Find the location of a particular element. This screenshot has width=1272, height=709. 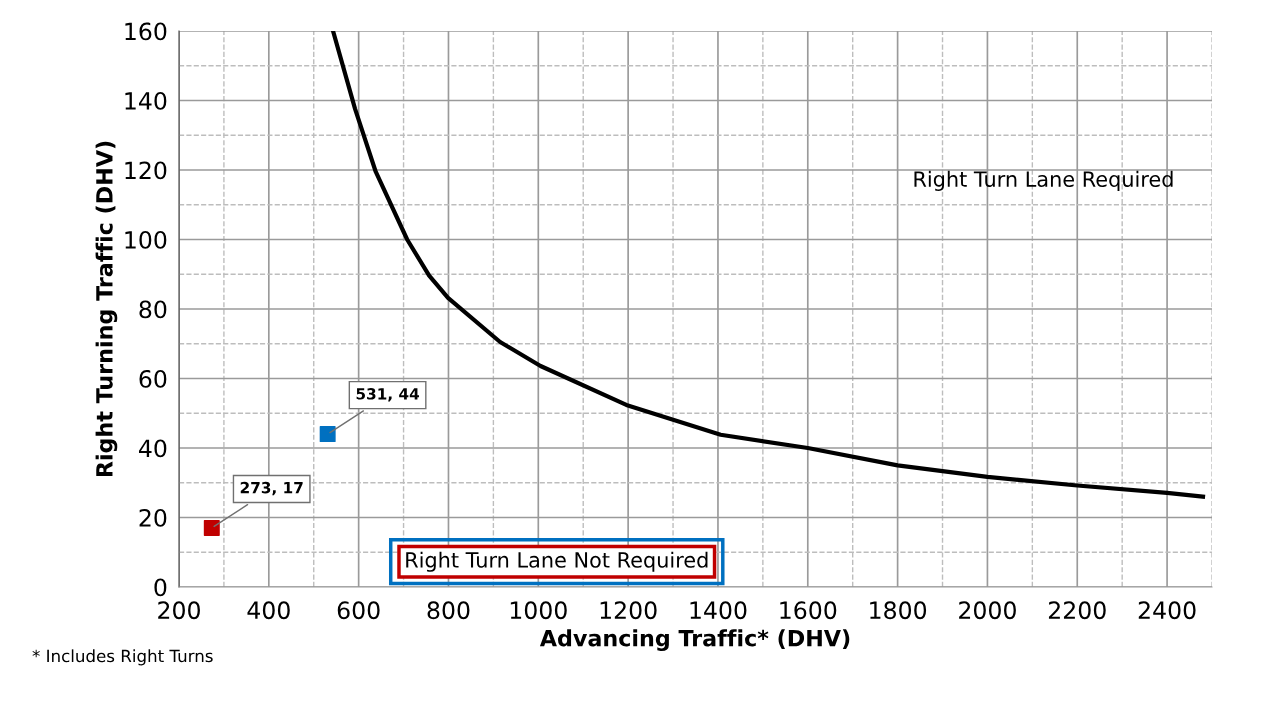

x-tick-label: 1400 is located at coordinates (718, 610).